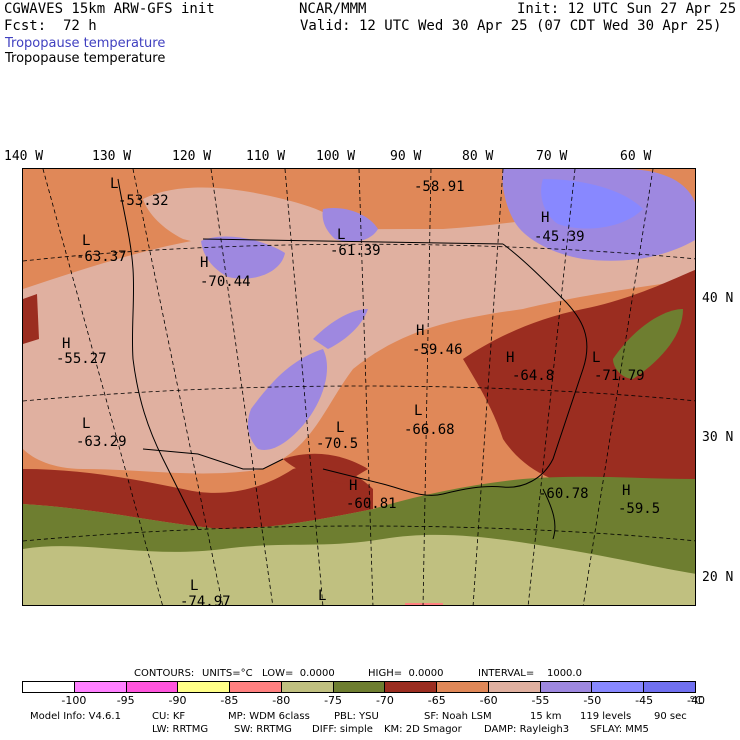 The width and height of the screenshot is (740, 740). What do you see at coordinates (458, 716) in the screenshot?
I see `sf-info: SF: Noah LSM` at bounding box center [458, 716].